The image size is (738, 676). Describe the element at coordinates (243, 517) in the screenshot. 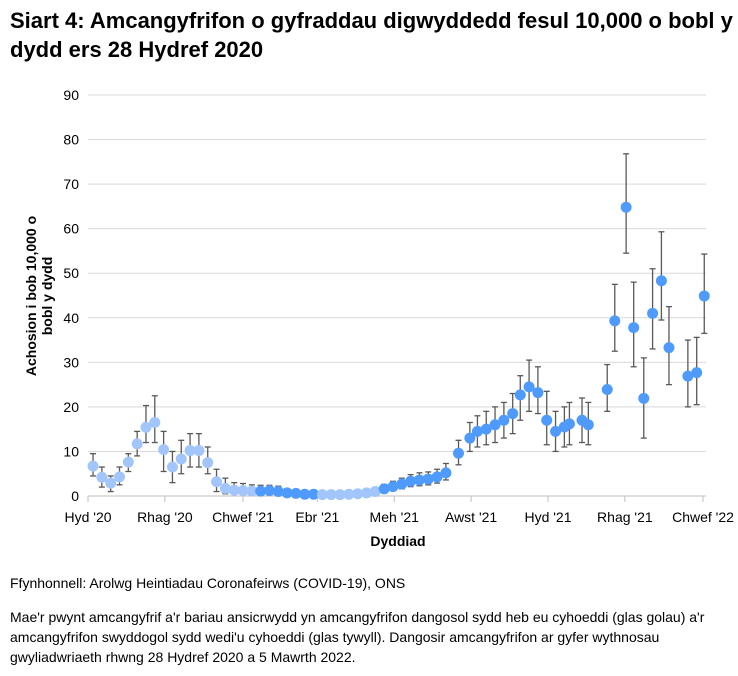

I see `x-tick-label: Chwef '21` at that location.